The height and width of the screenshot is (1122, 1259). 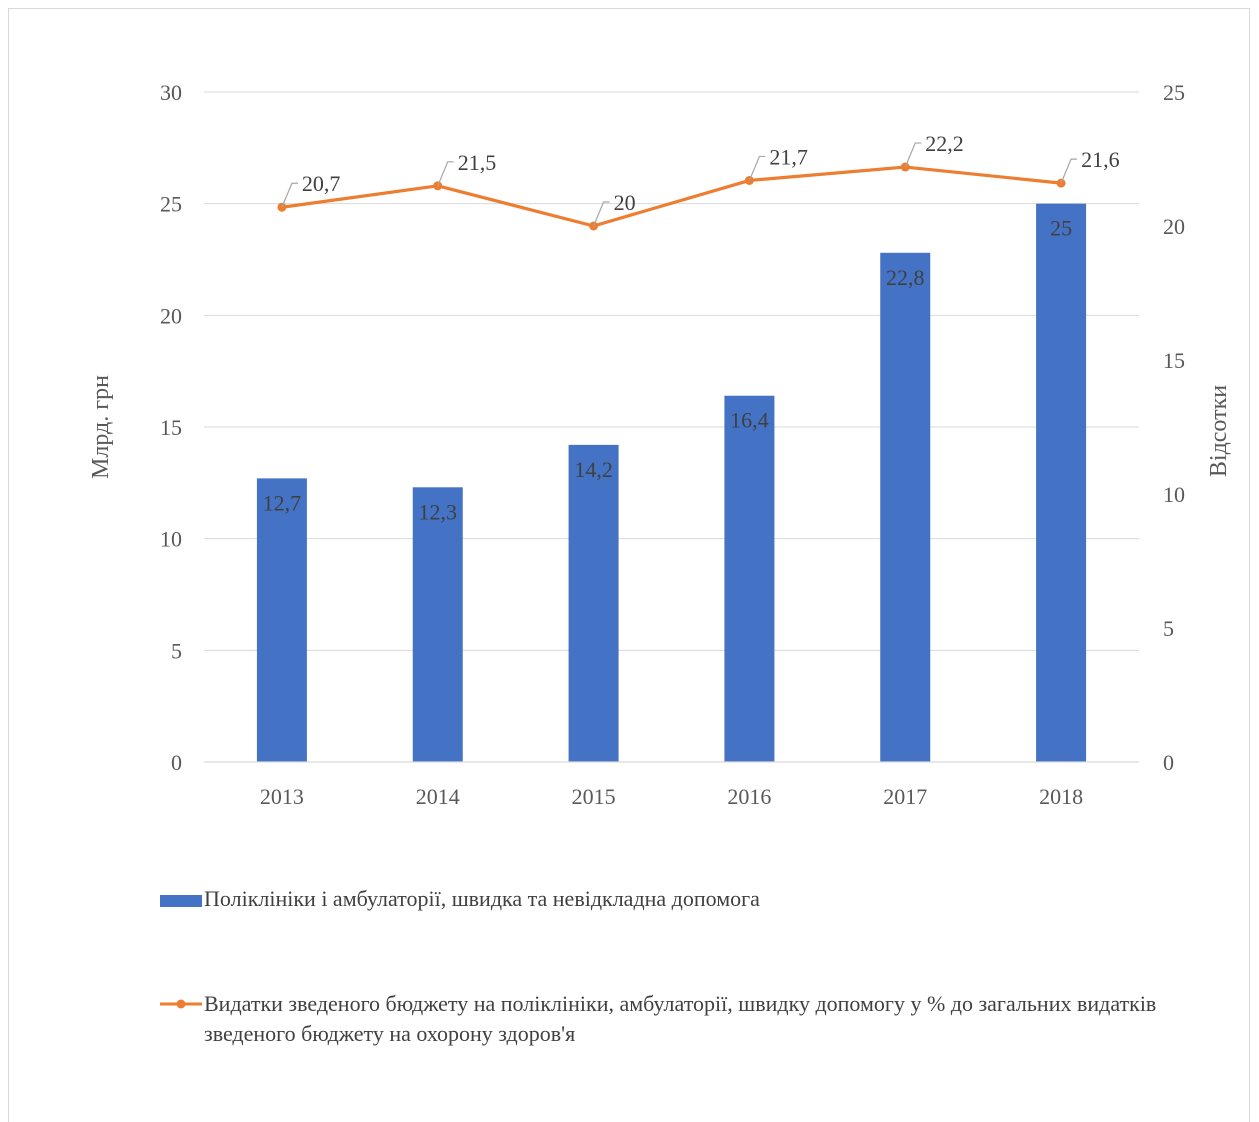 What do you see at coordinates (101, 427) in the screenshot?
I see `y-left-axis-title: Млрд. грн` at bounding box center [101, 427].